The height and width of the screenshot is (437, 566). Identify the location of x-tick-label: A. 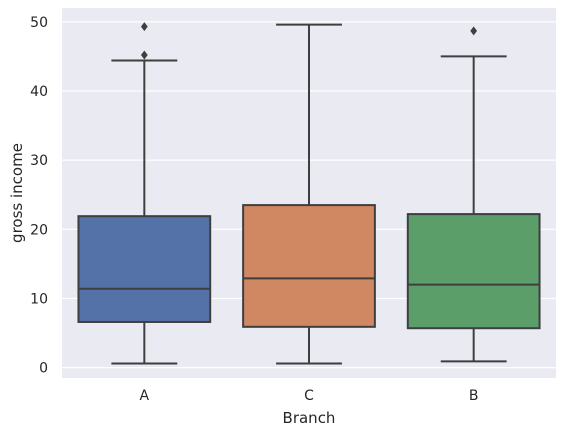
(145, 396).